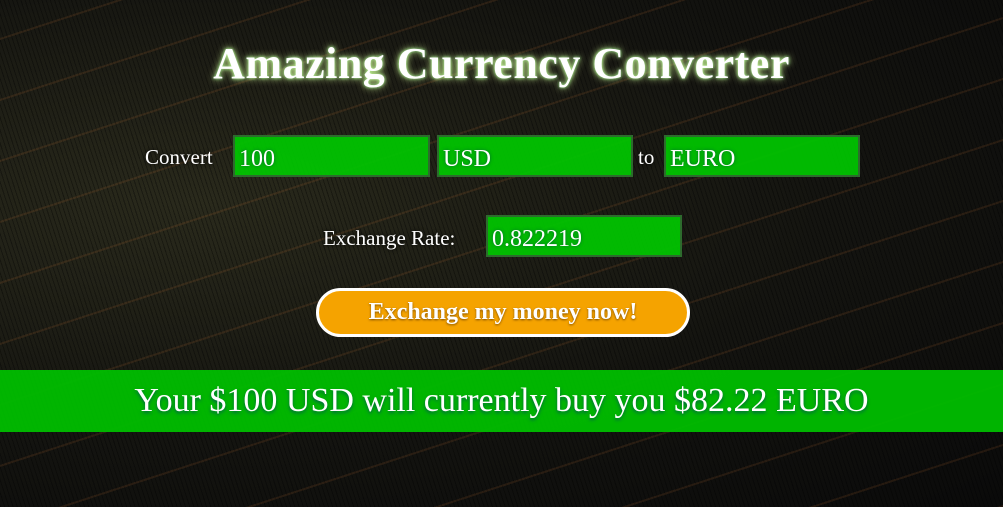 The height and width of the screenshot is (507, 1003). I want to click on convert-label: Convert, so click(179, 157).